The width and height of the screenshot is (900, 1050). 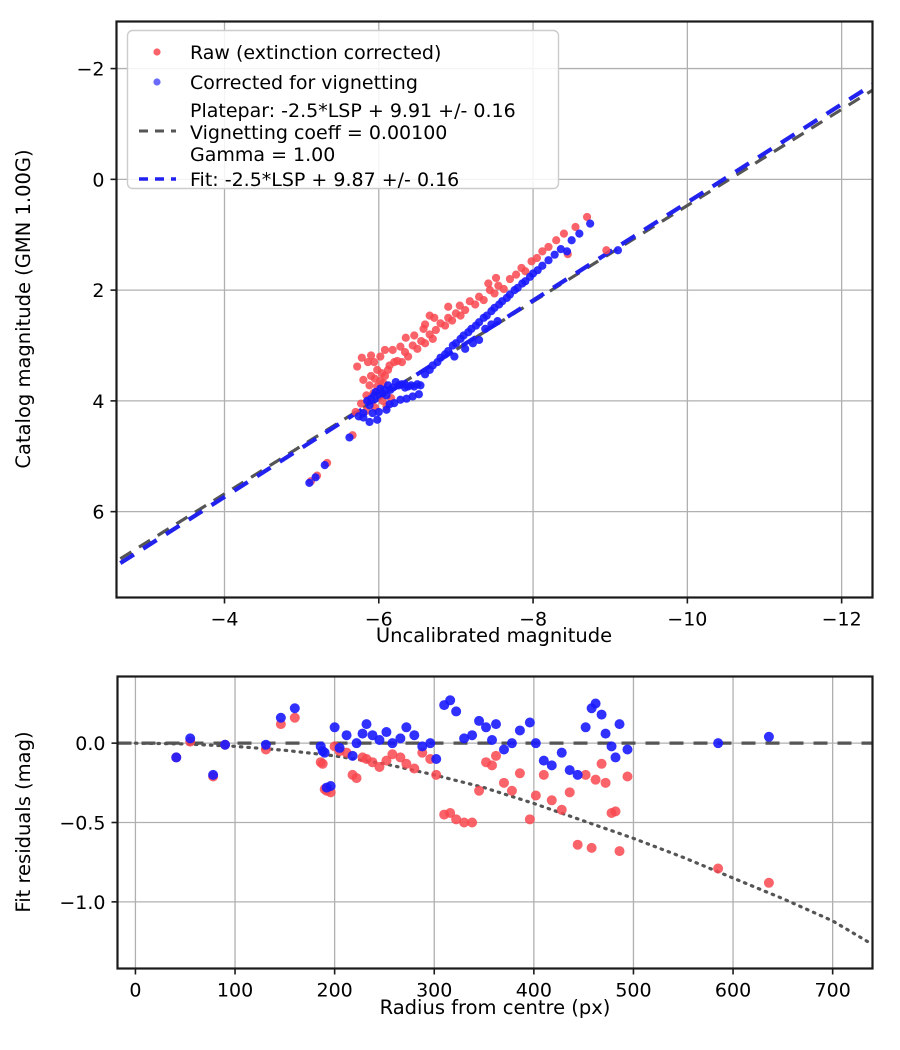 I want to click on legend-platepar-line2: Vignetting coeff = 0.00100, so click(x=318, y=133).